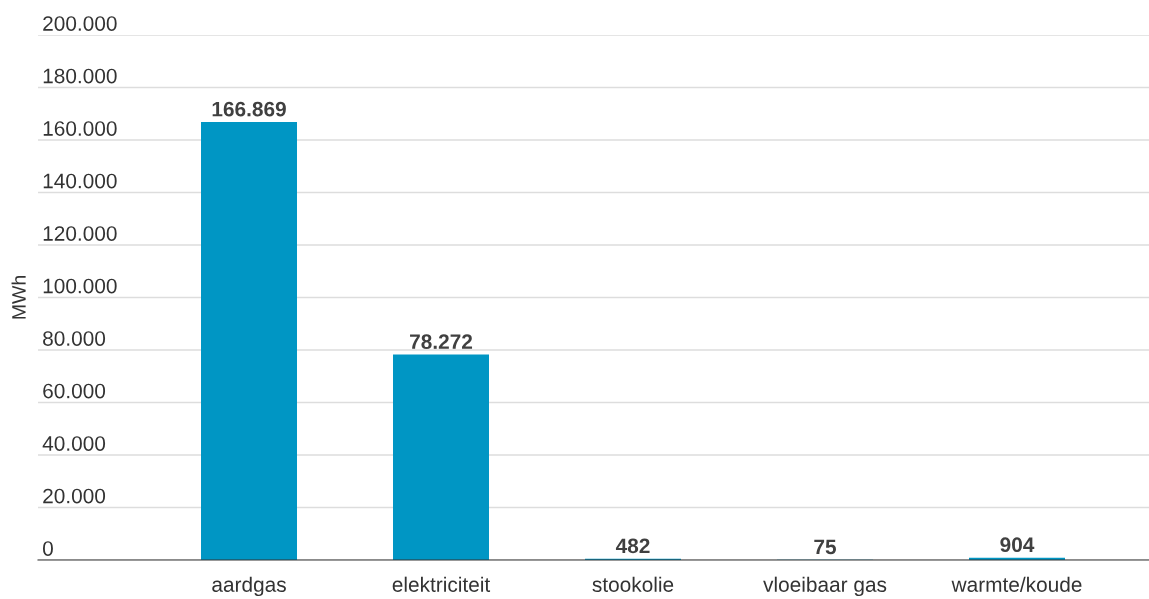  I want to click on y-tick-label: 0, so click(47, 548).